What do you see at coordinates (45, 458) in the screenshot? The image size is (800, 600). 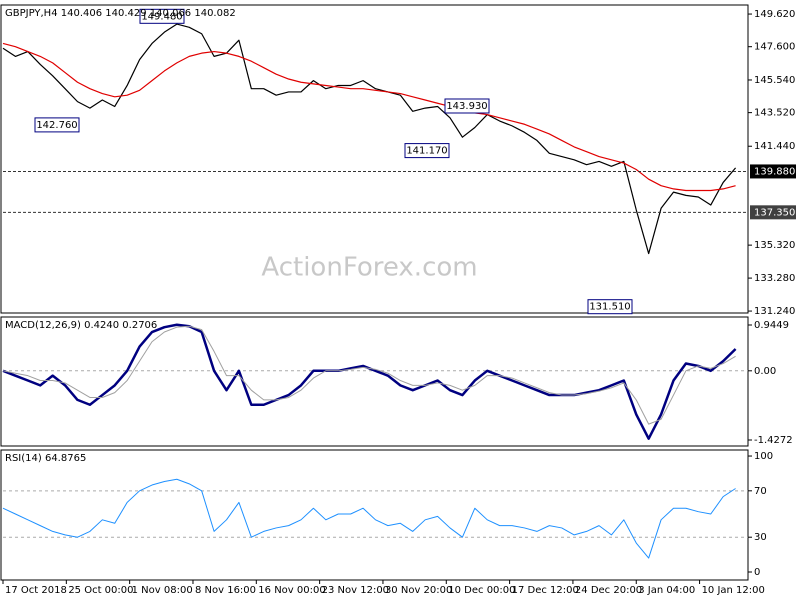 I see `panel-title: RSI(14) 64.8765` at bounding box center [45, 458].